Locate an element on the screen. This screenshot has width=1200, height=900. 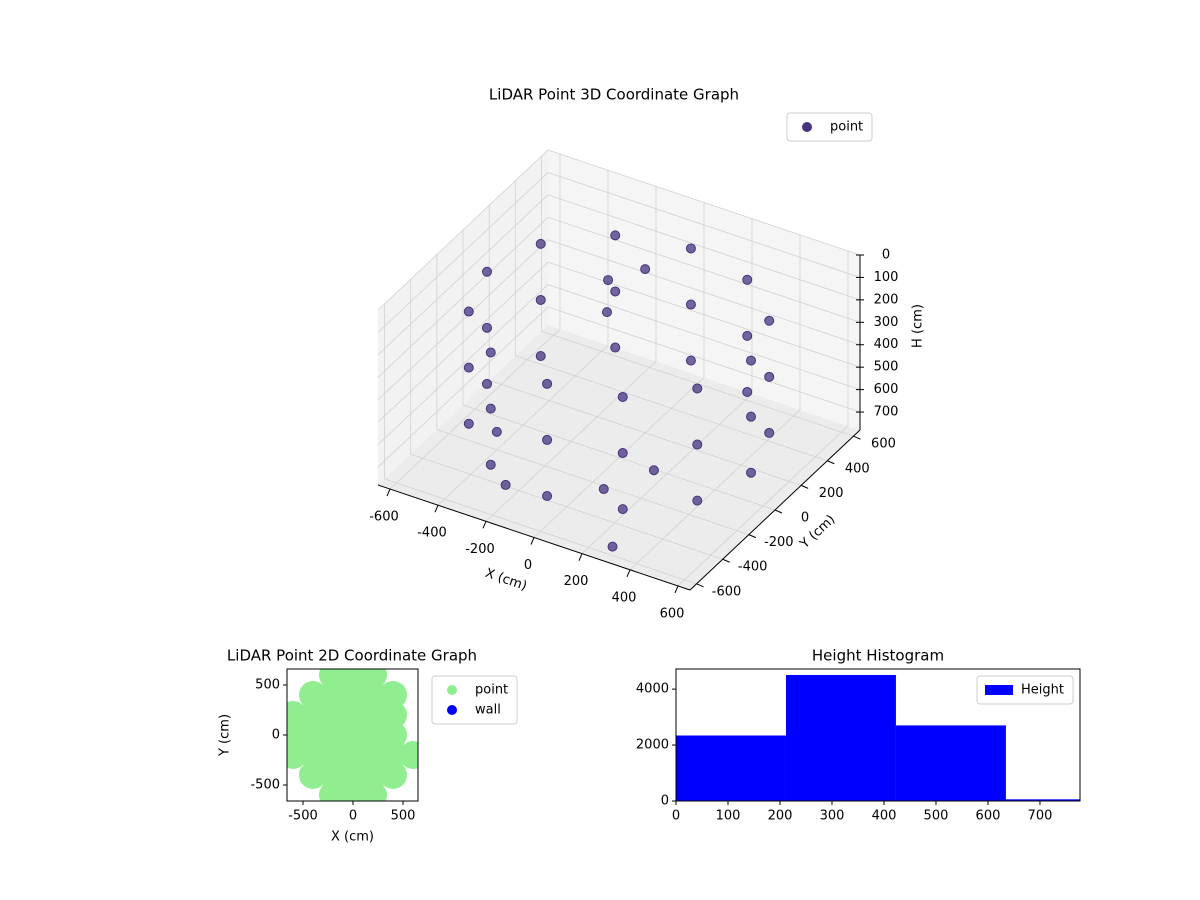
y-tick-label: 4000 is located at coordinates (652, 689).